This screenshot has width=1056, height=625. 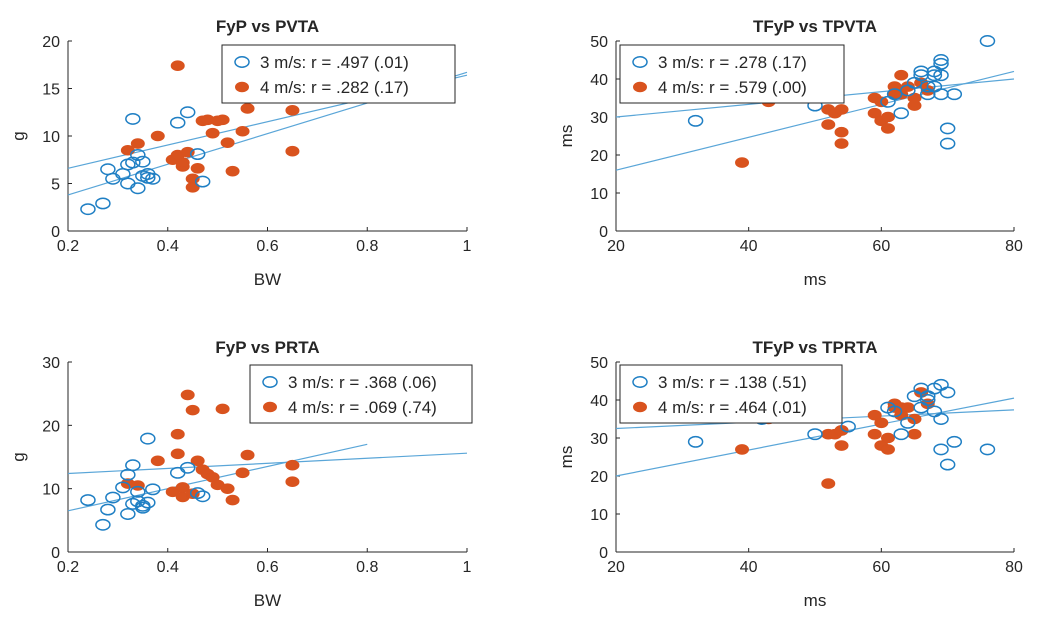 What do you see at coordinates (881, 246) in the screenshot?
I see `x-tick-label: 60` at bounding box center [881, 246].